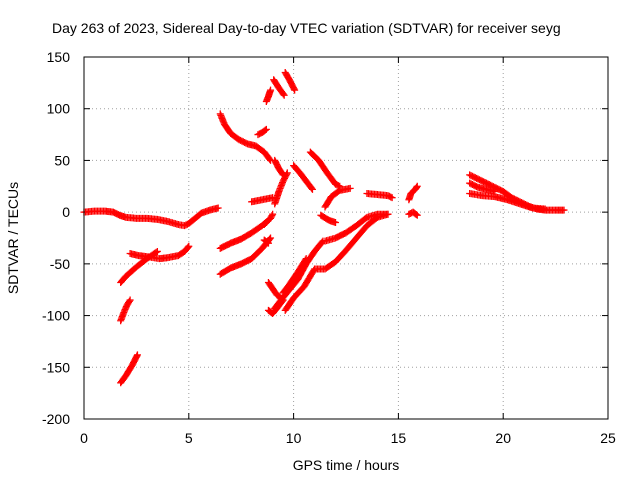 This screenshot has height=480, width=640. What do you see at coordinates (84, 438) in the screenshot?
I see `x-tick-label: 0` at bounding box center [84, 438].